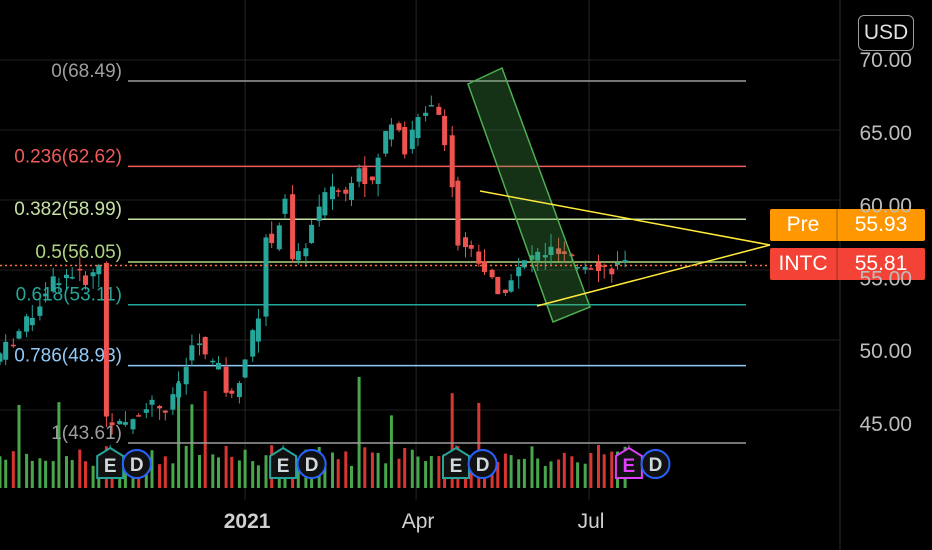  What do you see at coordinates (69, 295) in the screenshot?
I see `fib-level-label: 0.618(53.11)` at bounding box center [69, 295].